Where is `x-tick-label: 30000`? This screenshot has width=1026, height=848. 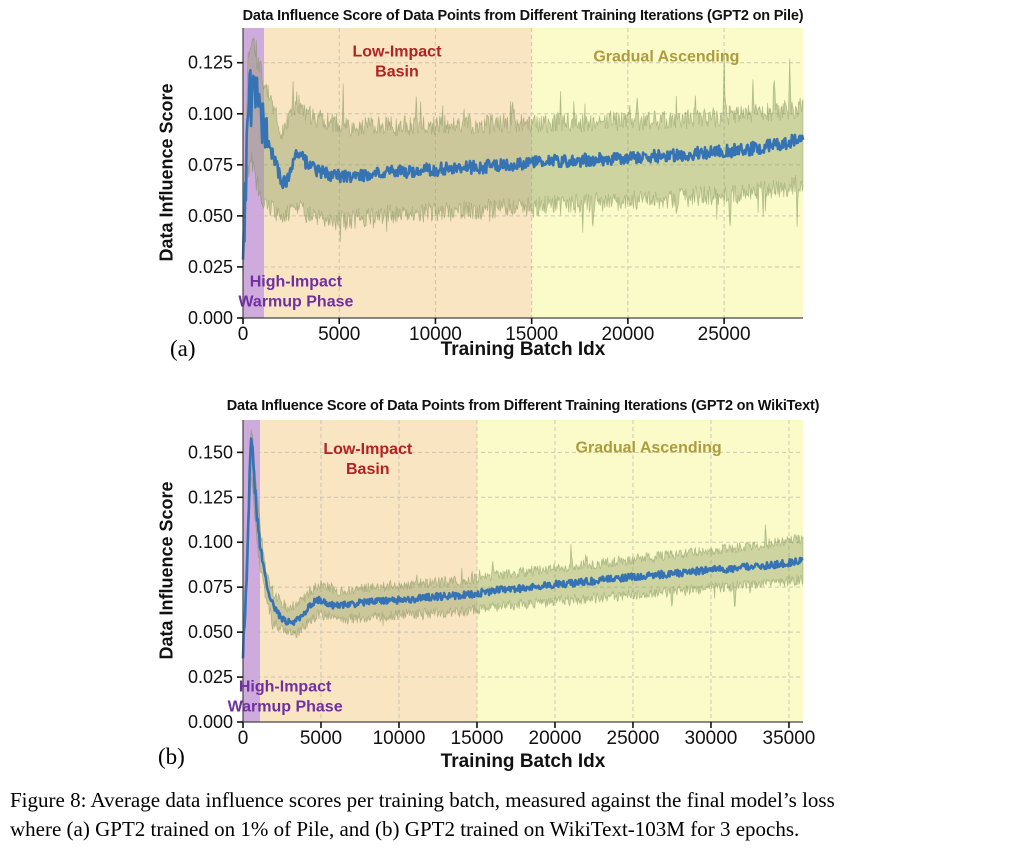 x-tick-label: 30000 is located at coordinates (711, 738).